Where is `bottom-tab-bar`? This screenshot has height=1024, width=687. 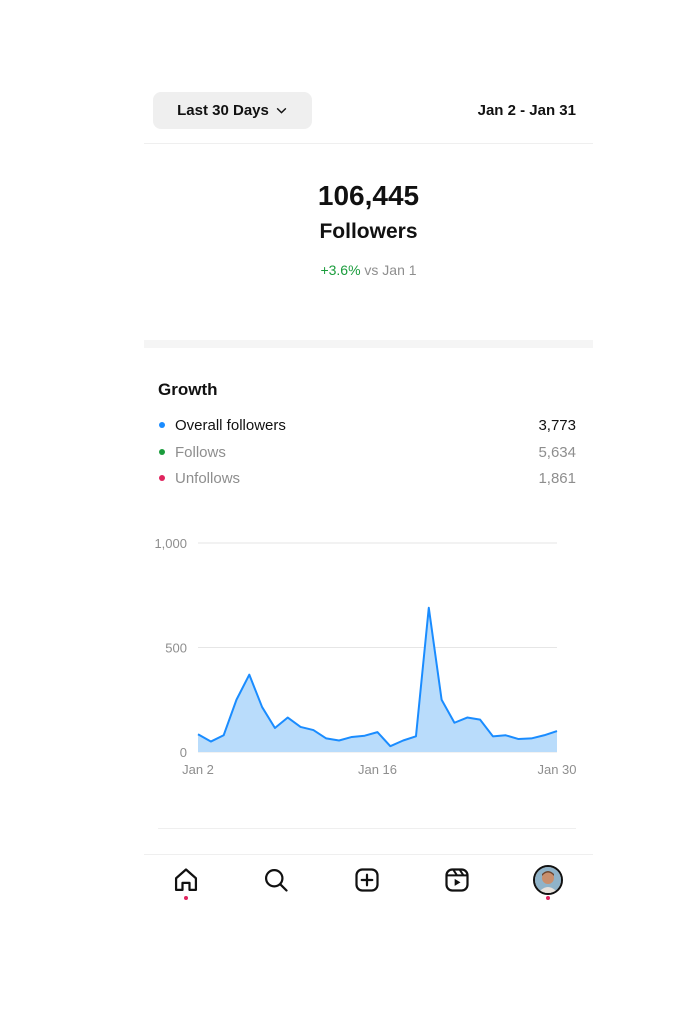 bottom-tab-bar is located at coordinates (368, 879).